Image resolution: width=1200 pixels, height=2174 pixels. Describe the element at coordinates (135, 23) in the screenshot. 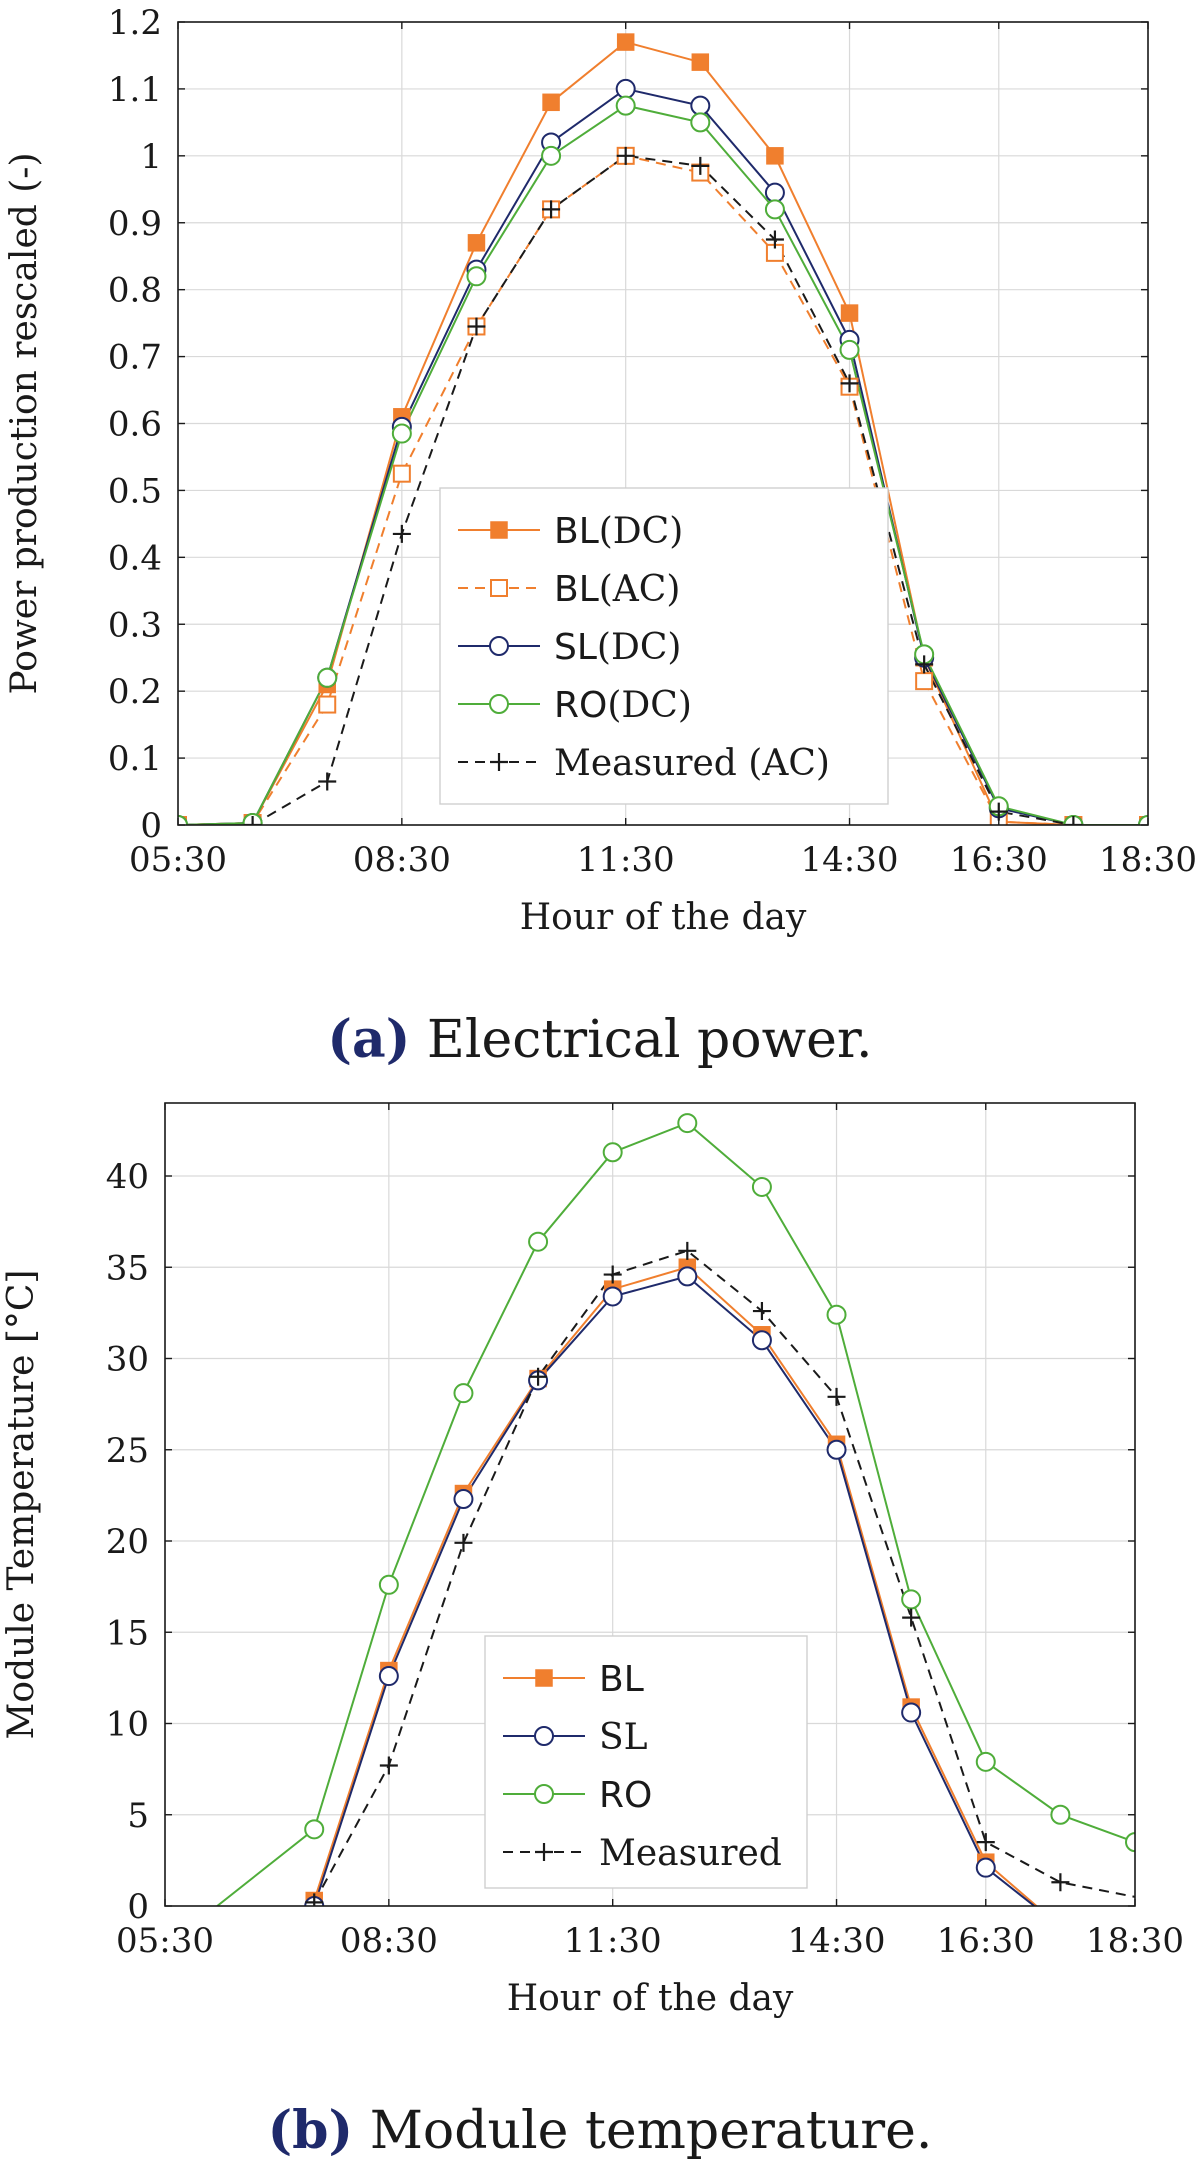

I see `y-tick-label: 1.2` at that location.